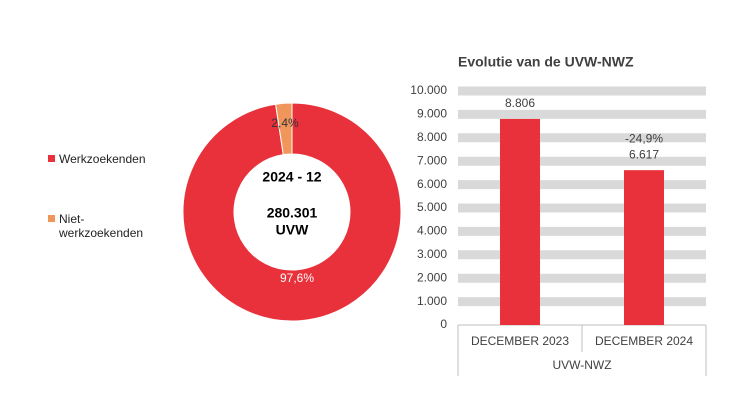 The width and height of the screenshot is (746, 407). What do you see at coordinates (102, 159) in the screenshot?
I see `legend-label: Werkzoekenden` at bounding box center [102, 159].